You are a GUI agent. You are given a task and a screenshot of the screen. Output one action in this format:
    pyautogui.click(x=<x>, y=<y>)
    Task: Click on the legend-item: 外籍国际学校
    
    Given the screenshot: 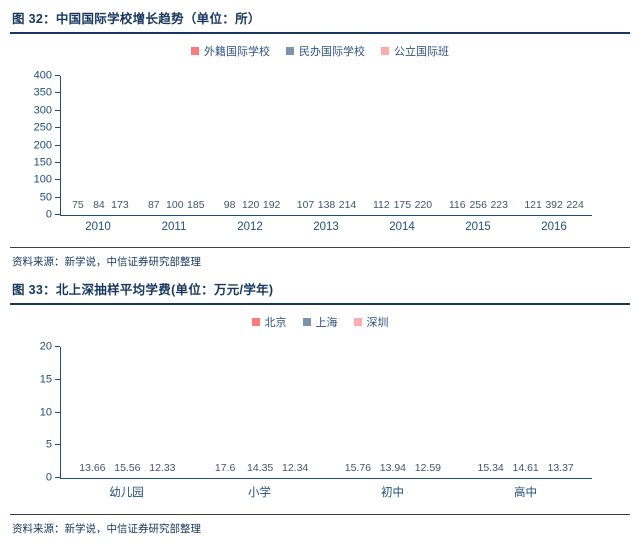 What is the action you would take?
    pyautogui.click(x=230, y=51)
    